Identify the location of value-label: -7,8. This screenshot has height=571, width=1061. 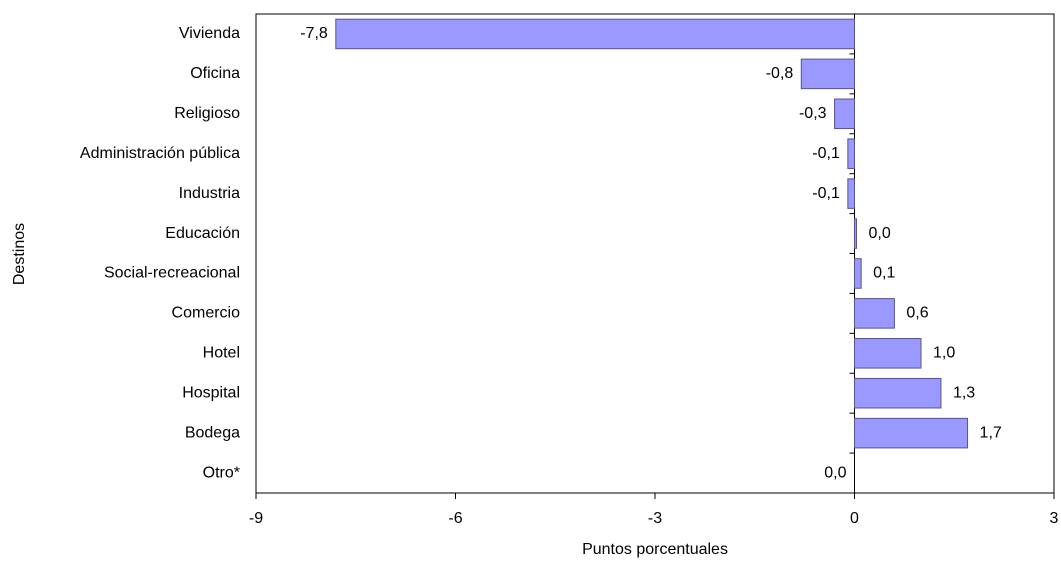
(314, 33).